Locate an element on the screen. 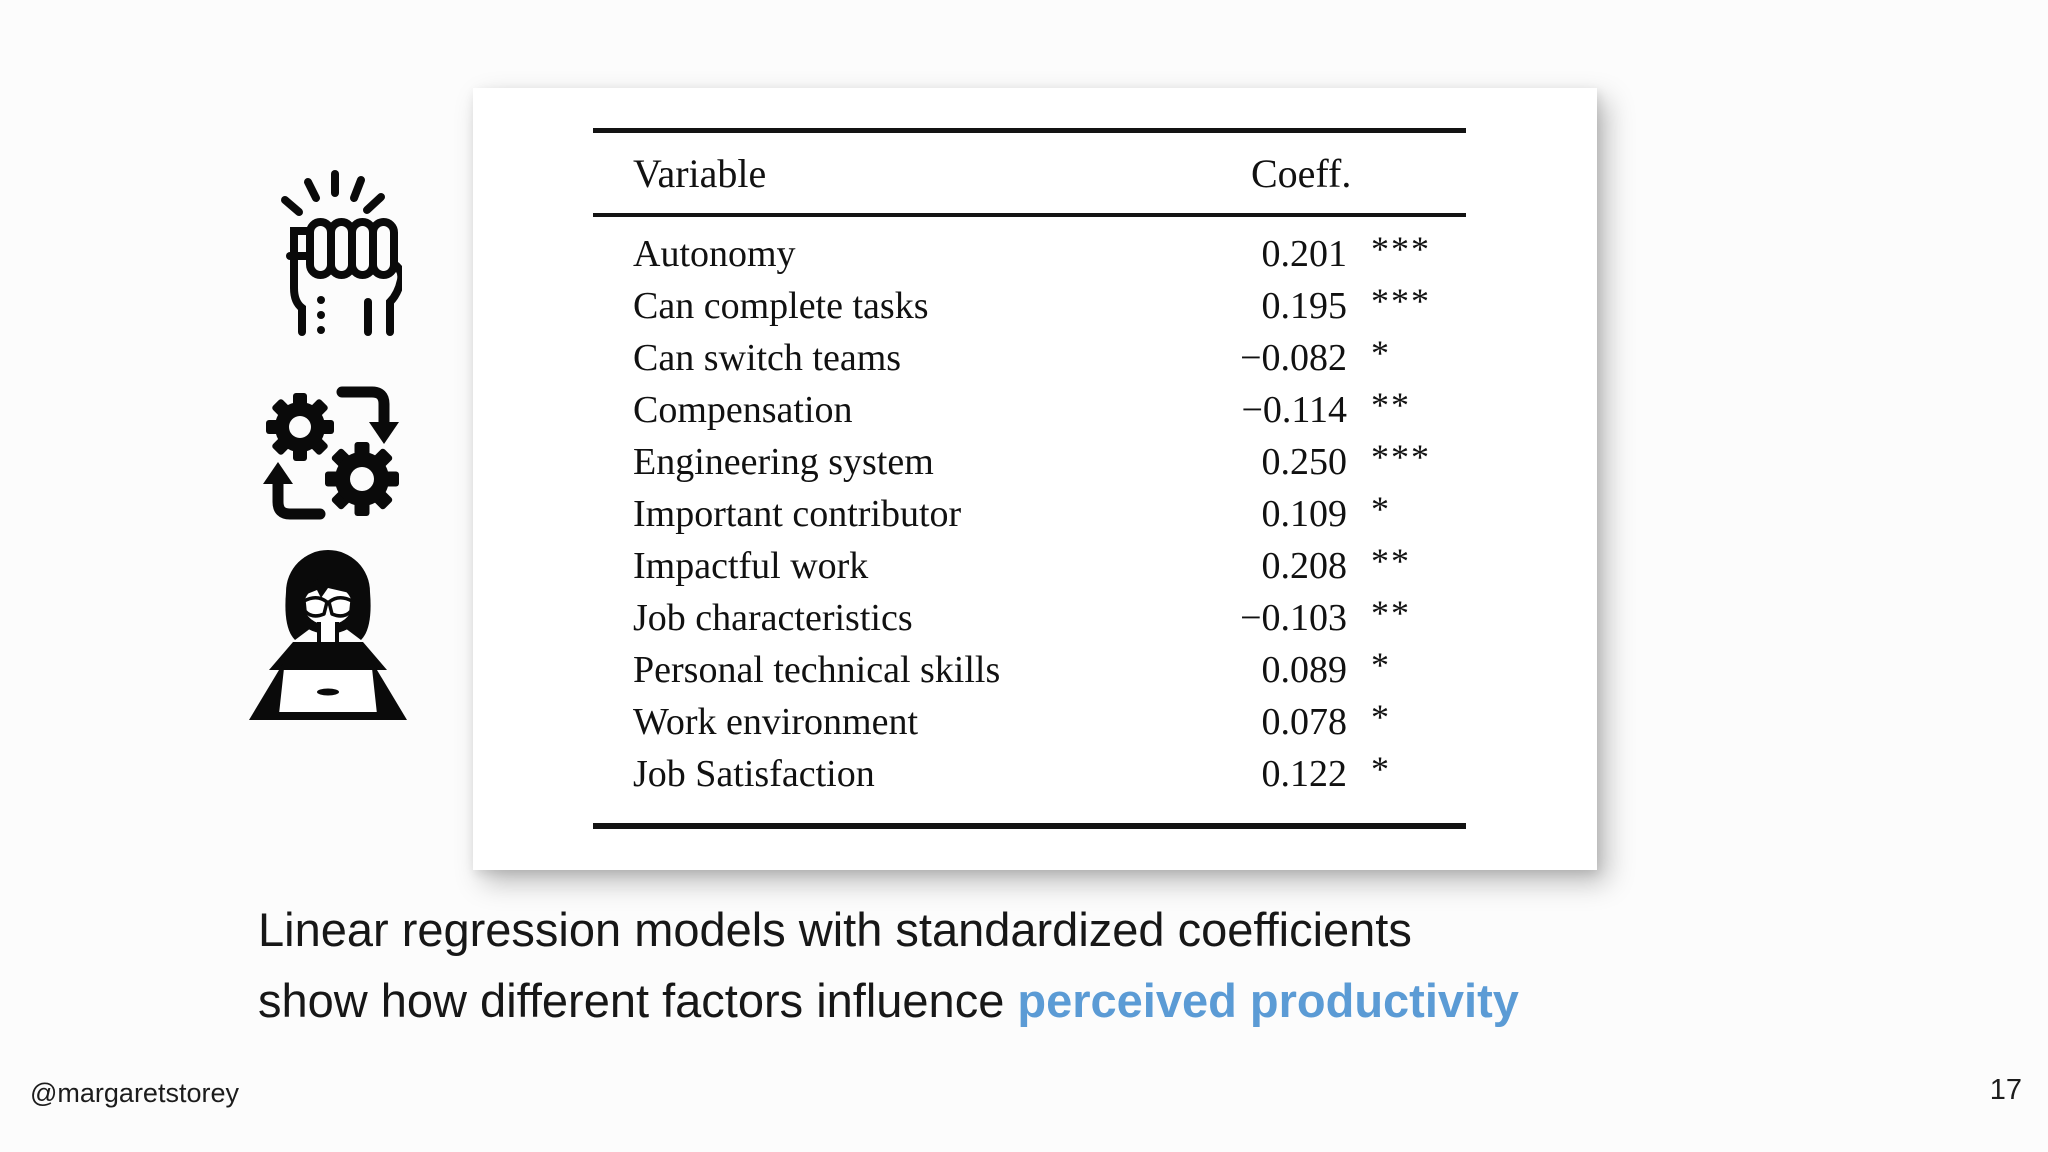 The height and width of the screenshot is (1152, 2048). table-header-rule is located at coordinates (1029, 215).